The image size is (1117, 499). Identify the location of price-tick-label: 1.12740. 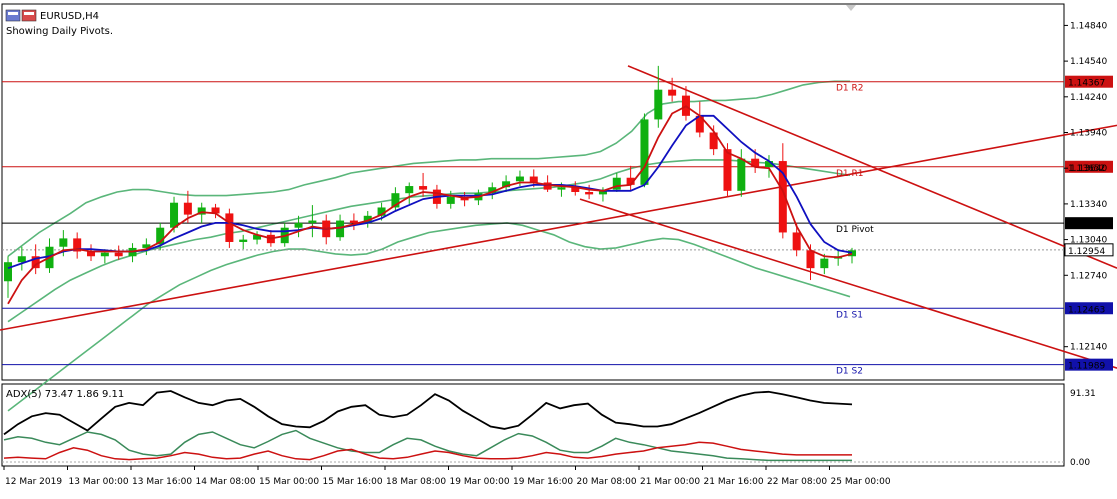
(1088, 276).